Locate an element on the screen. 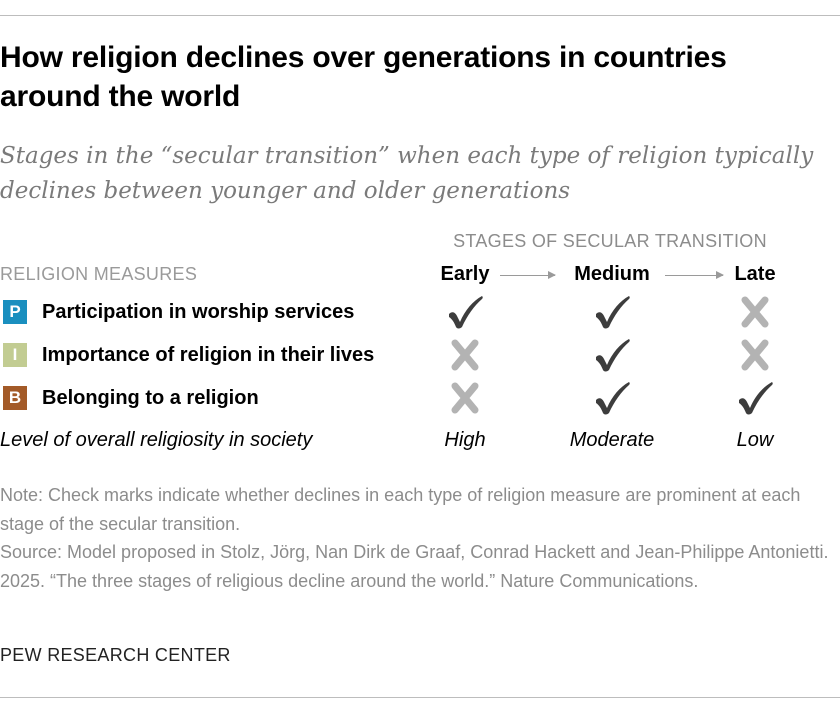  measures-header: RELIGION MEASURES is located at coordinates (99, 274).